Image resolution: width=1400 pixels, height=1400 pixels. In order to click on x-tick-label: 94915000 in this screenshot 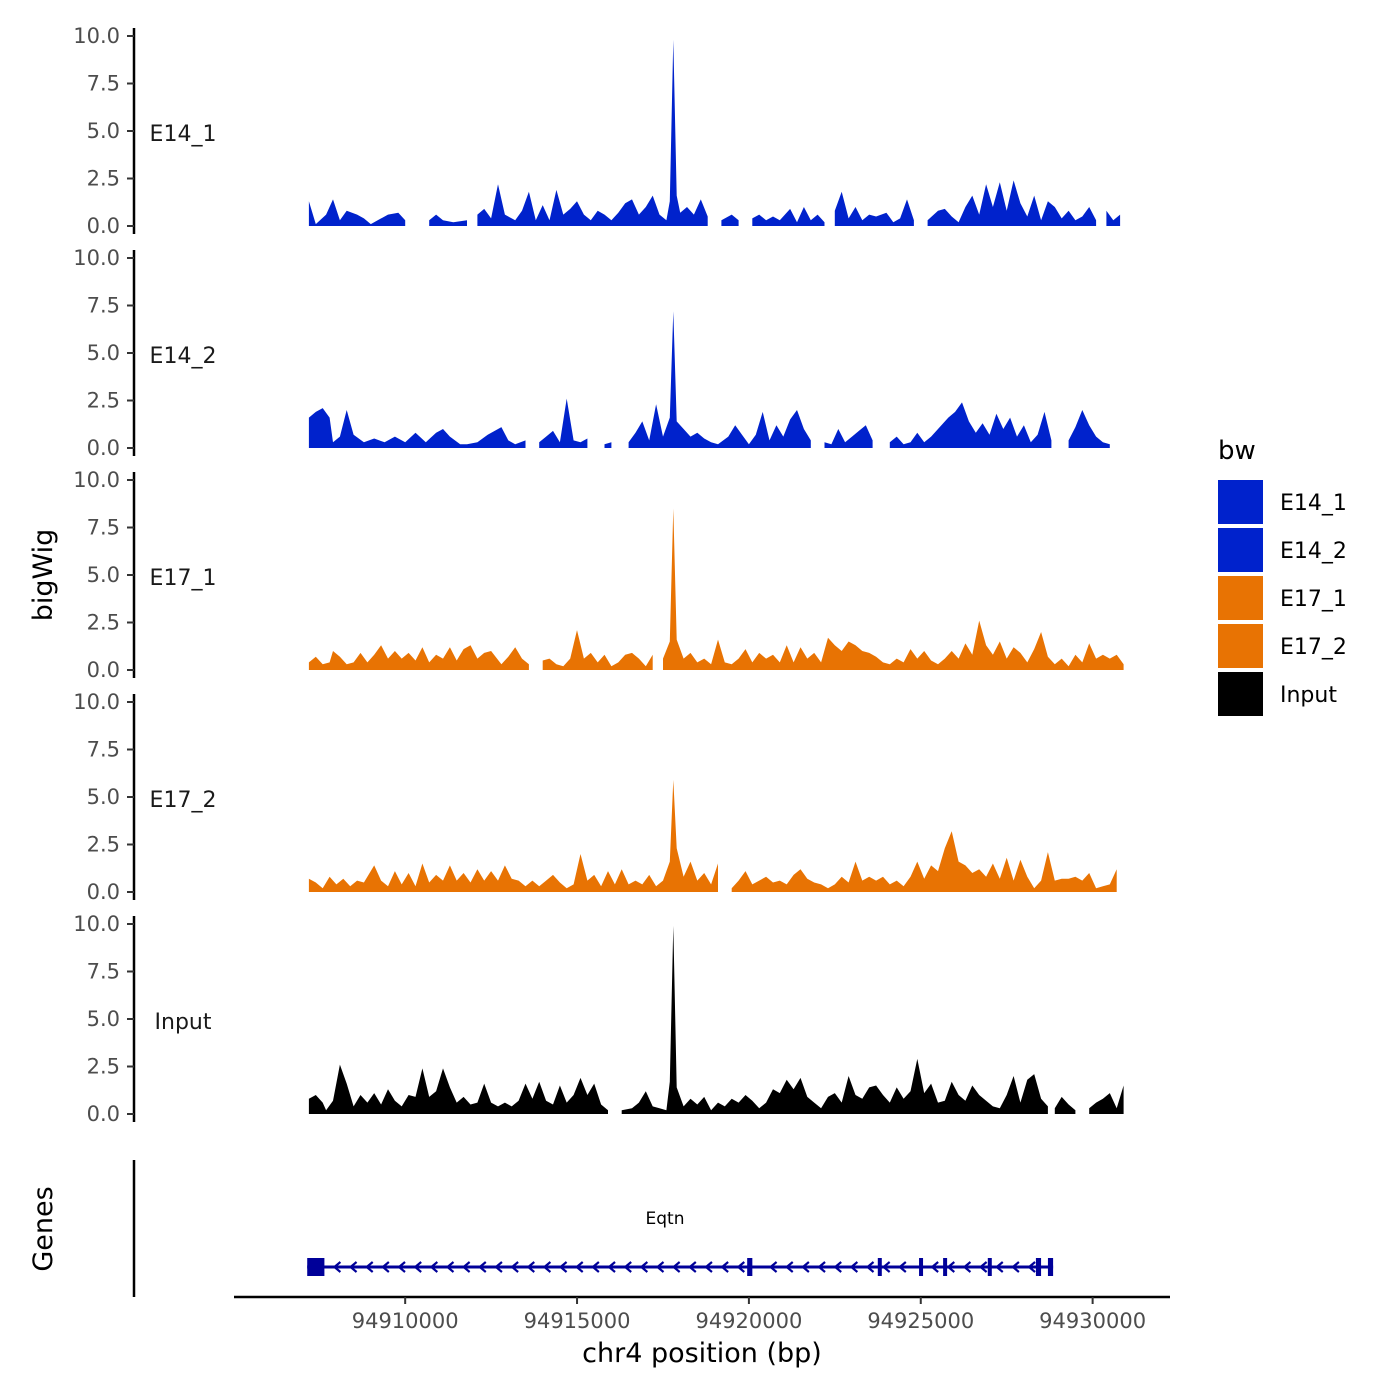, I will do `click(577, 1321)`.